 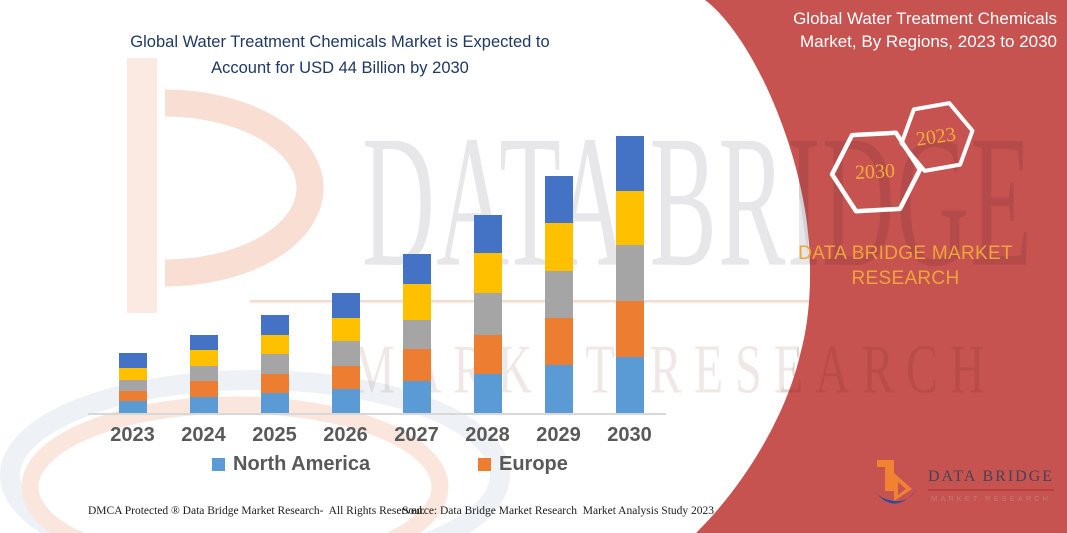 I want to click on legend-label: North America, so click(x=302, y=464).